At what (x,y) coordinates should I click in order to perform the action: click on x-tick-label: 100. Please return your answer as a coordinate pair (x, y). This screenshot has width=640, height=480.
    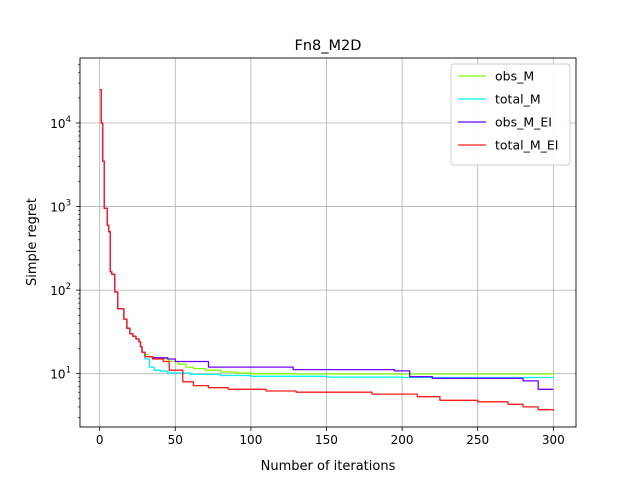
    Looking at the image, I should click on (250, 440).